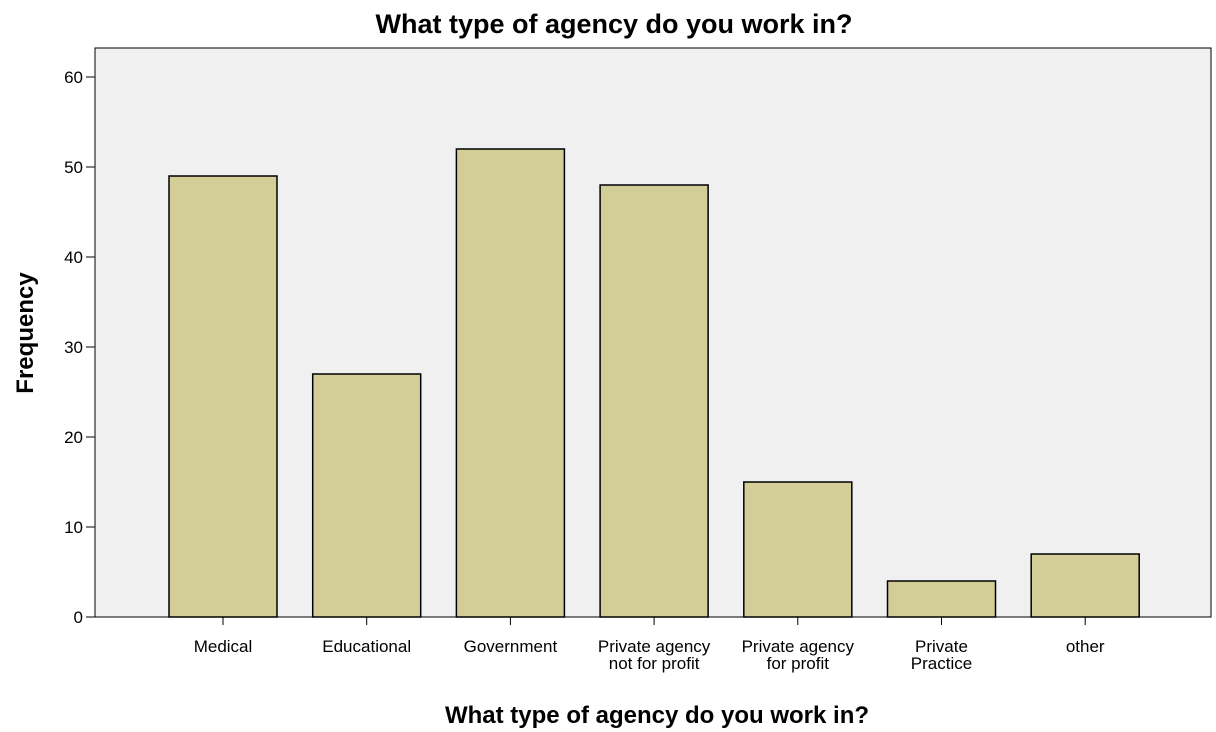 The width and height of the screenshot is (1216, 732). I want to click on x-tick-label-line: Practice, so click(941, 663).